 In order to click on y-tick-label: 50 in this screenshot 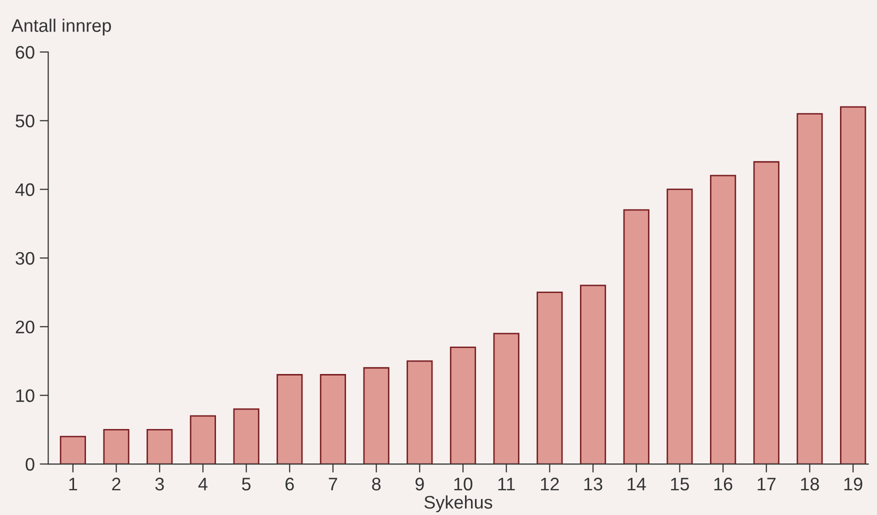, I will do `click(25, 121)`.